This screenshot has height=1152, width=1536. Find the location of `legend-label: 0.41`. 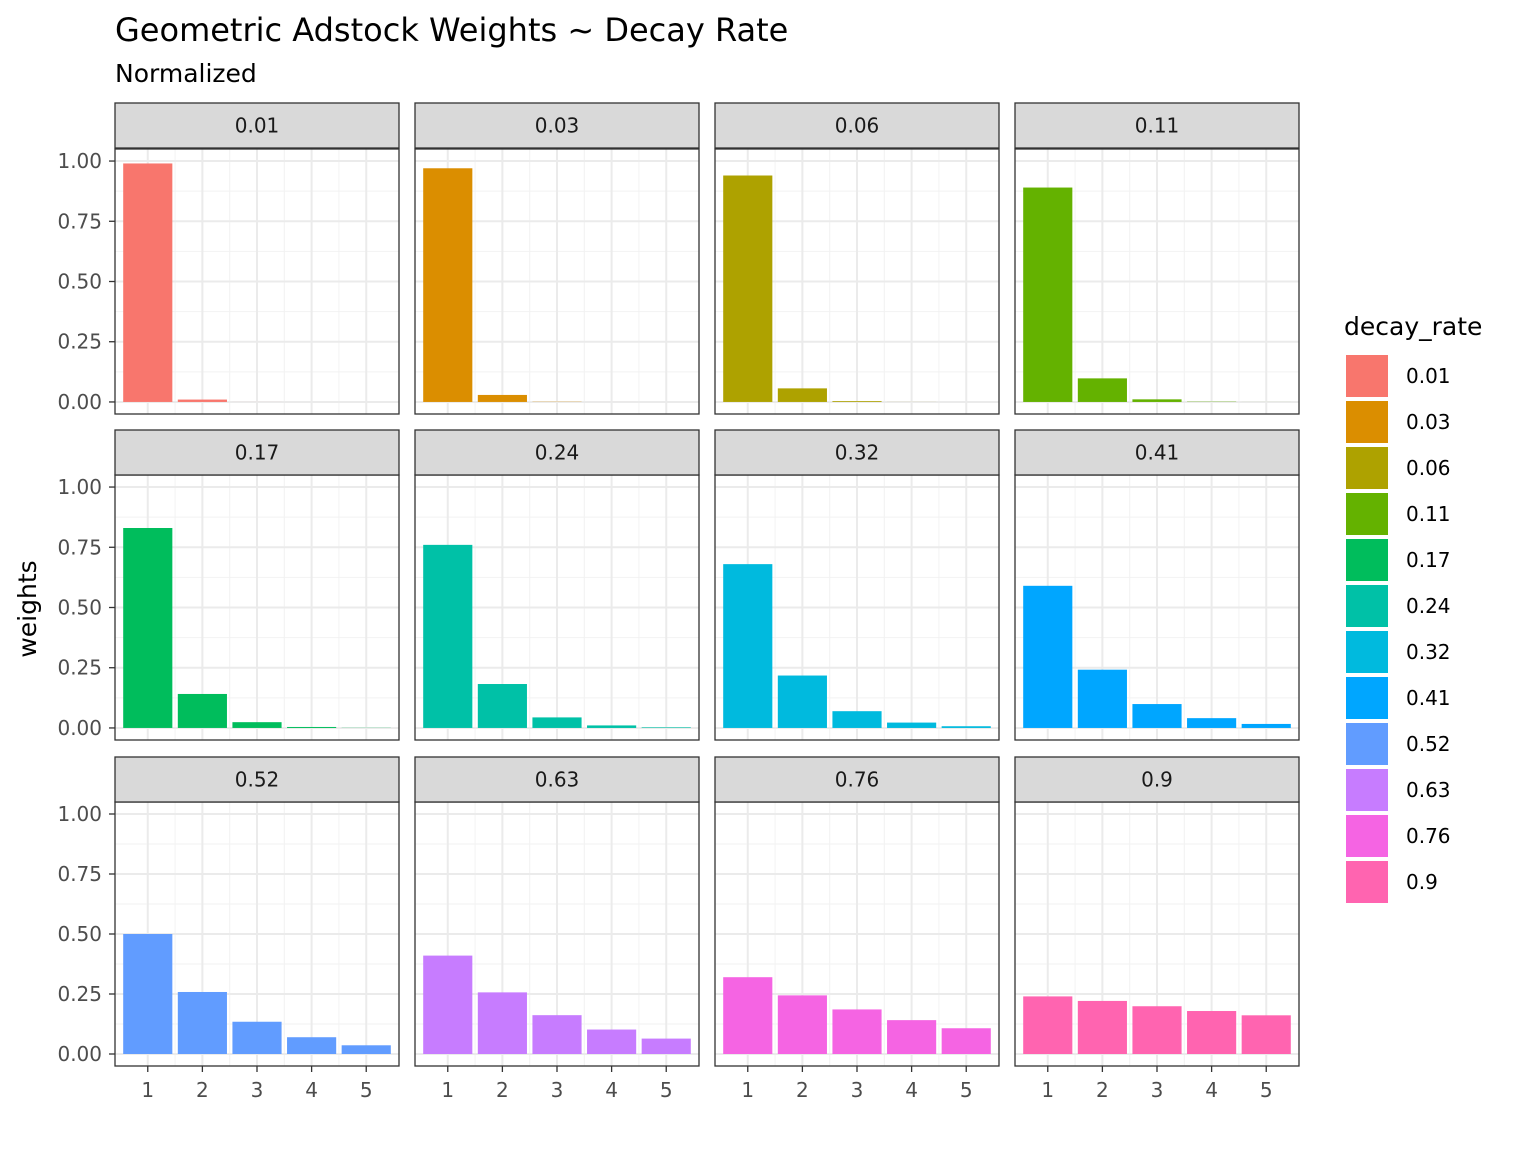

legend-label: 0.41 is located at coordinates (1428, 698).